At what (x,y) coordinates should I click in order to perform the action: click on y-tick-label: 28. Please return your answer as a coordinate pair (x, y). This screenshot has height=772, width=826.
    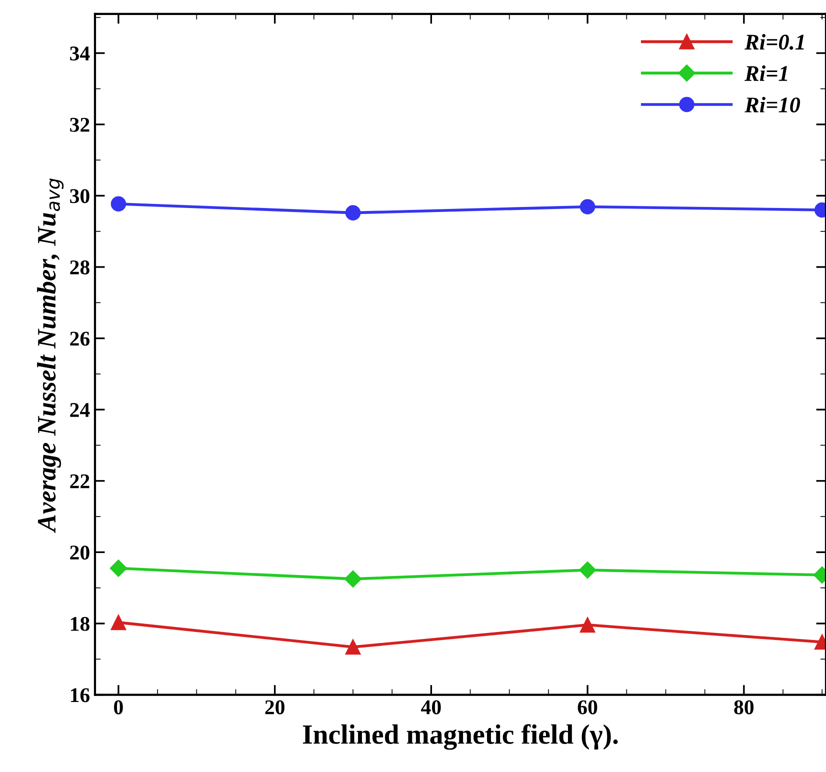
    Looking at the image, I should click on (80, 267).